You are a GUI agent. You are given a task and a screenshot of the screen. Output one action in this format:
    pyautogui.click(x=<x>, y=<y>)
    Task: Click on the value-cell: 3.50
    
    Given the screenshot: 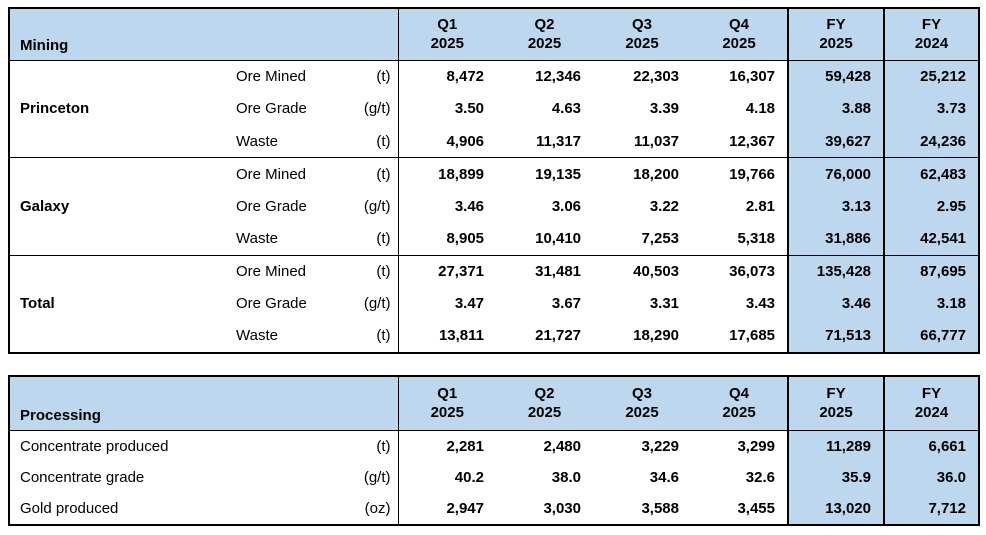 What is the action you would take?
    pyautogui.click(x=469, y=109)
    